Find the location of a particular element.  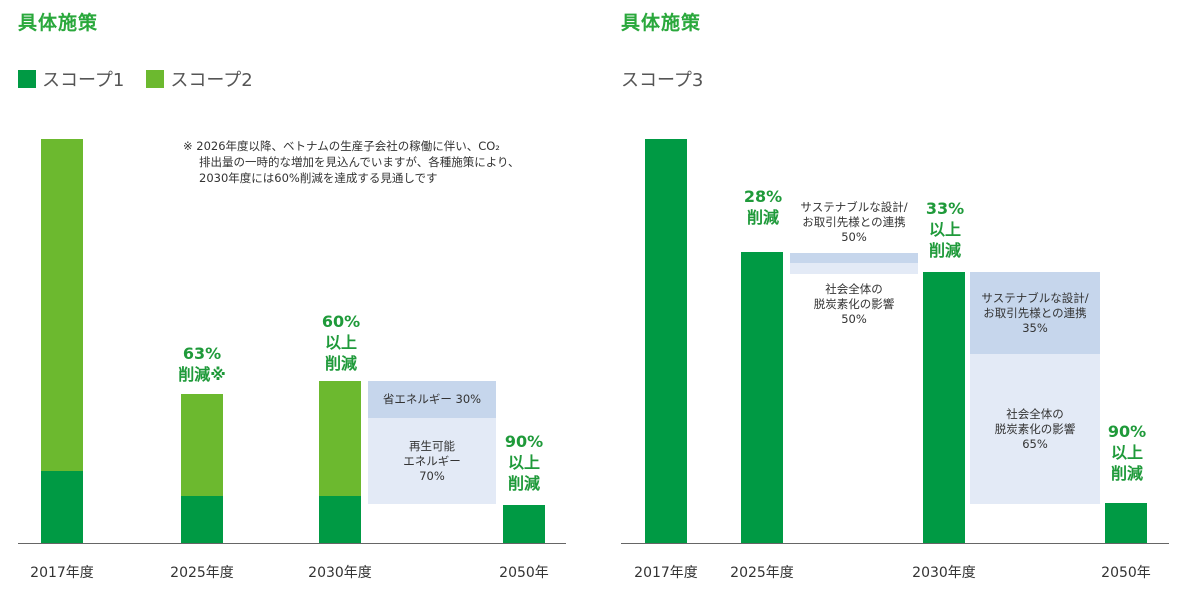

left-title: 具体施策 is located at coordinates (58, 23).